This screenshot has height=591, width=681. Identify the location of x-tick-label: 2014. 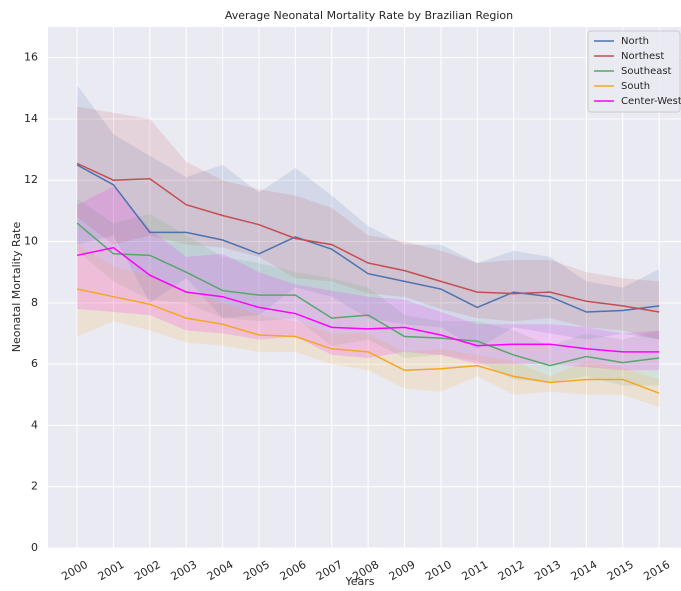
(584, 570).